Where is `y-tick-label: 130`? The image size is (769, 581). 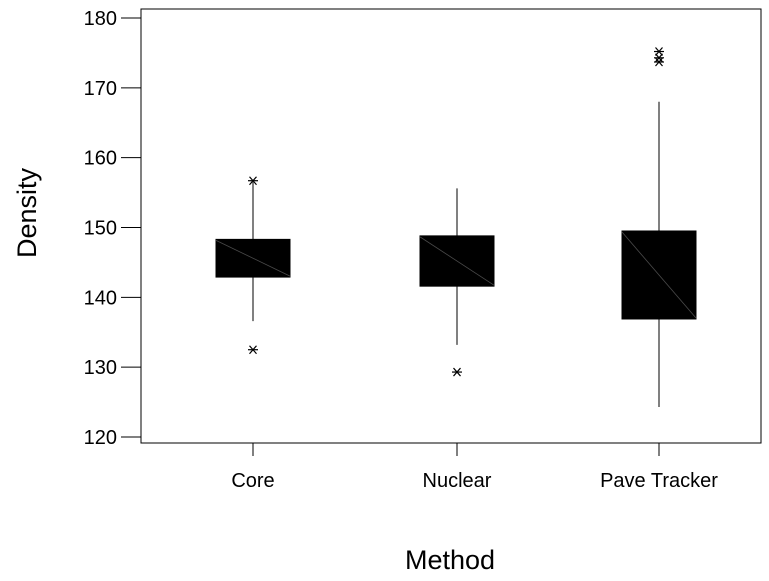 y-tick-label: 130 is located at coordinates (100, 368).